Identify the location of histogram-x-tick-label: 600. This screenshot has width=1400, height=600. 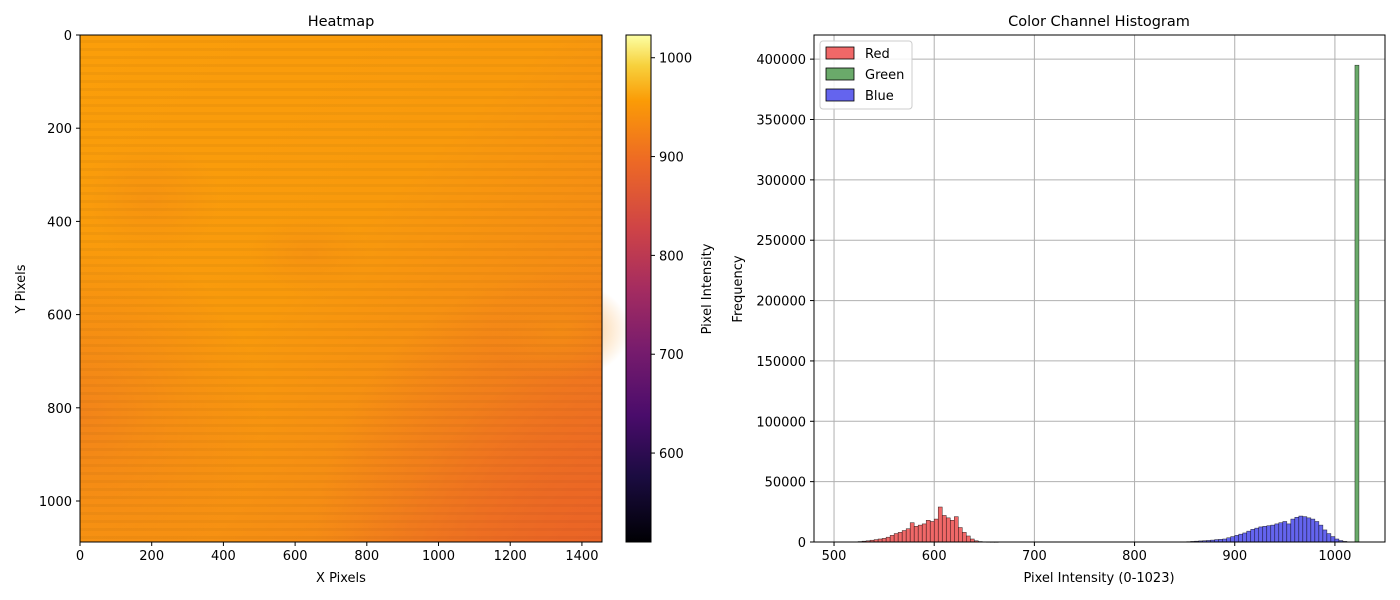
(934, 556).